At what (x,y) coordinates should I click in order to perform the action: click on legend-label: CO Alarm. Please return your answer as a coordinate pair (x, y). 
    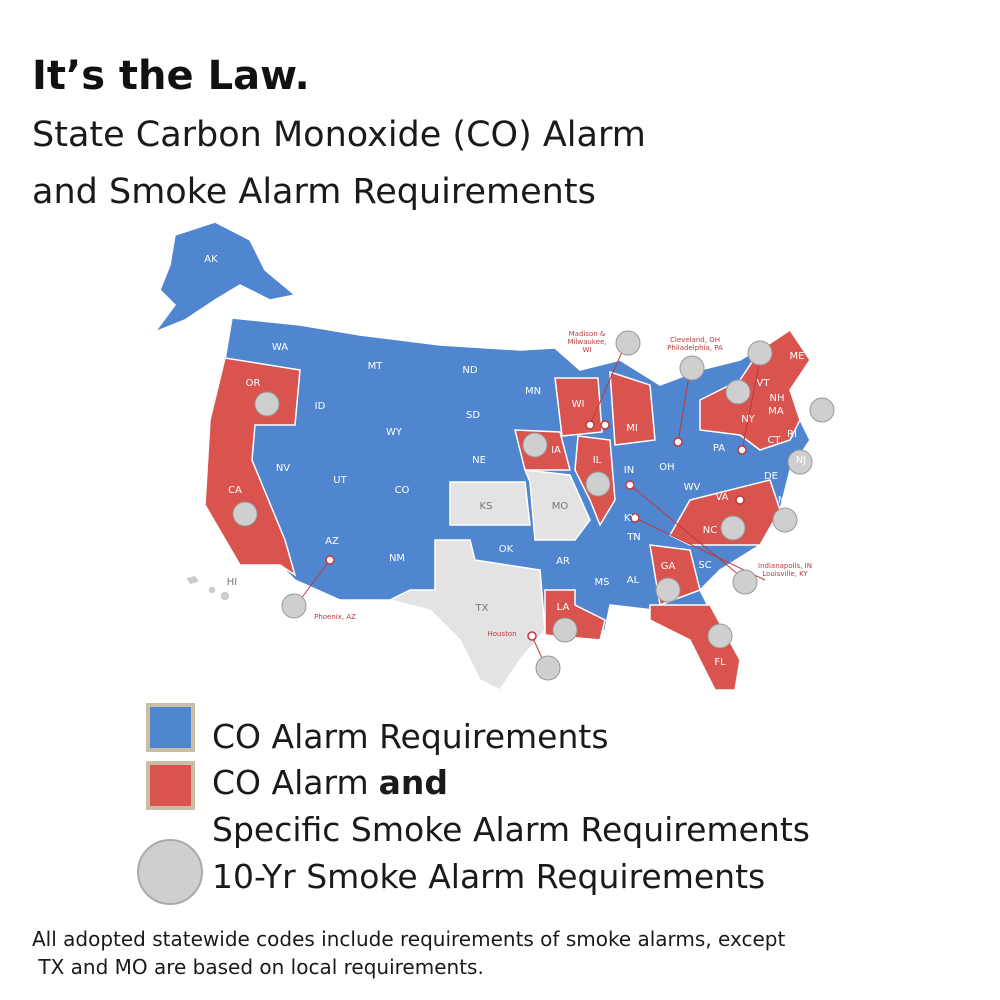
    Looking at the image, I should click on (290, 782).